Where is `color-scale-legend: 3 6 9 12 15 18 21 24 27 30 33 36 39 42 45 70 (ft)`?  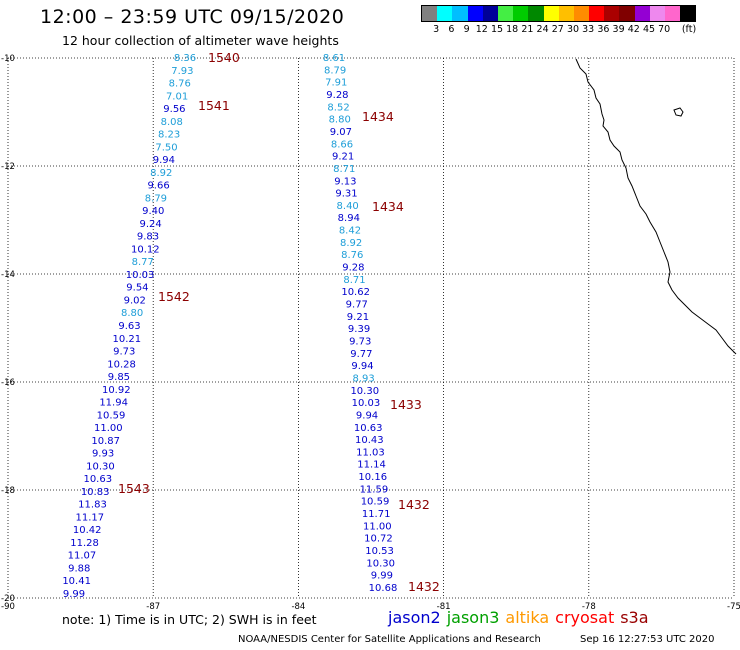
color-scale-legend: 3 6 9 12 15 18 21 24 27 30 33 36 39 42 45 70 (ft) is located at coordinates (559, 20).